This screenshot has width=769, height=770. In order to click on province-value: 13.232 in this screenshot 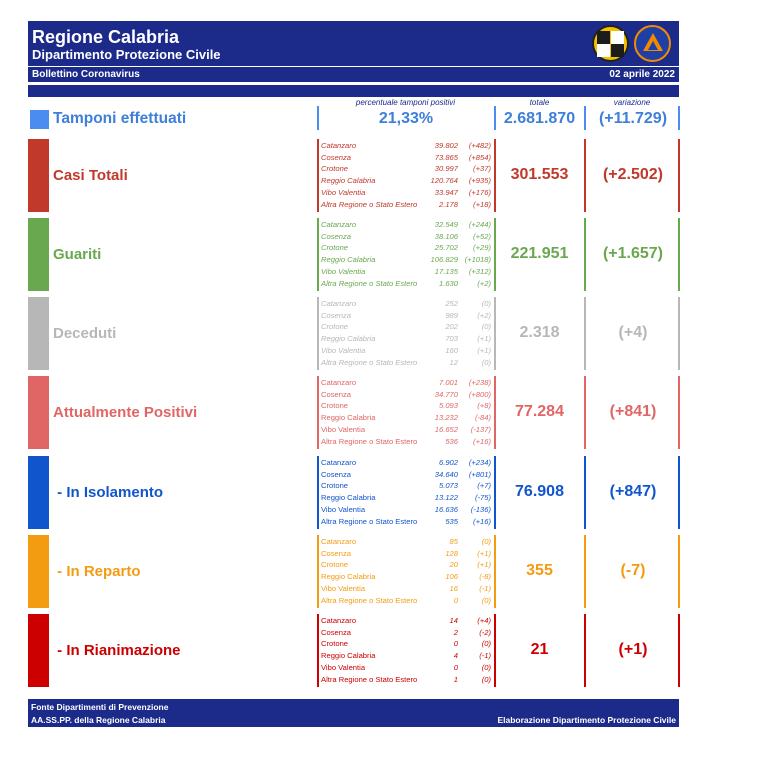, I will do `click(446, 418)`.